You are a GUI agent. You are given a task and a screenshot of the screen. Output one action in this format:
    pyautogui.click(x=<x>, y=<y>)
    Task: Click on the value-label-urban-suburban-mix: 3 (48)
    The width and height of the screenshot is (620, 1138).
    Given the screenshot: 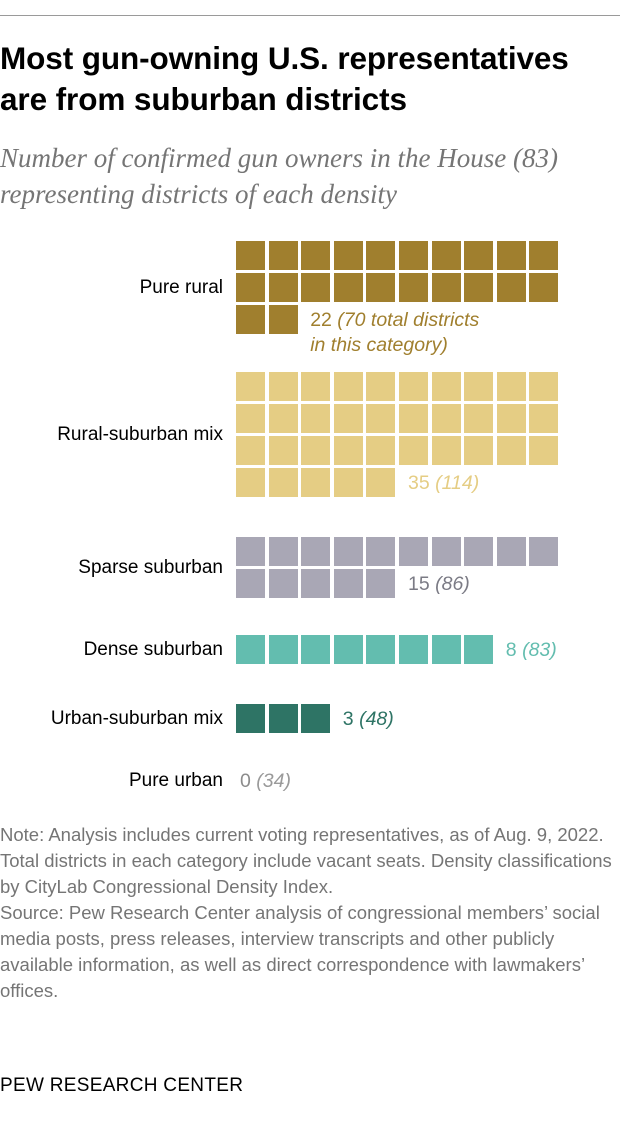 What is the action you would take?
    pyautogui.click(x=368, y=719)
    